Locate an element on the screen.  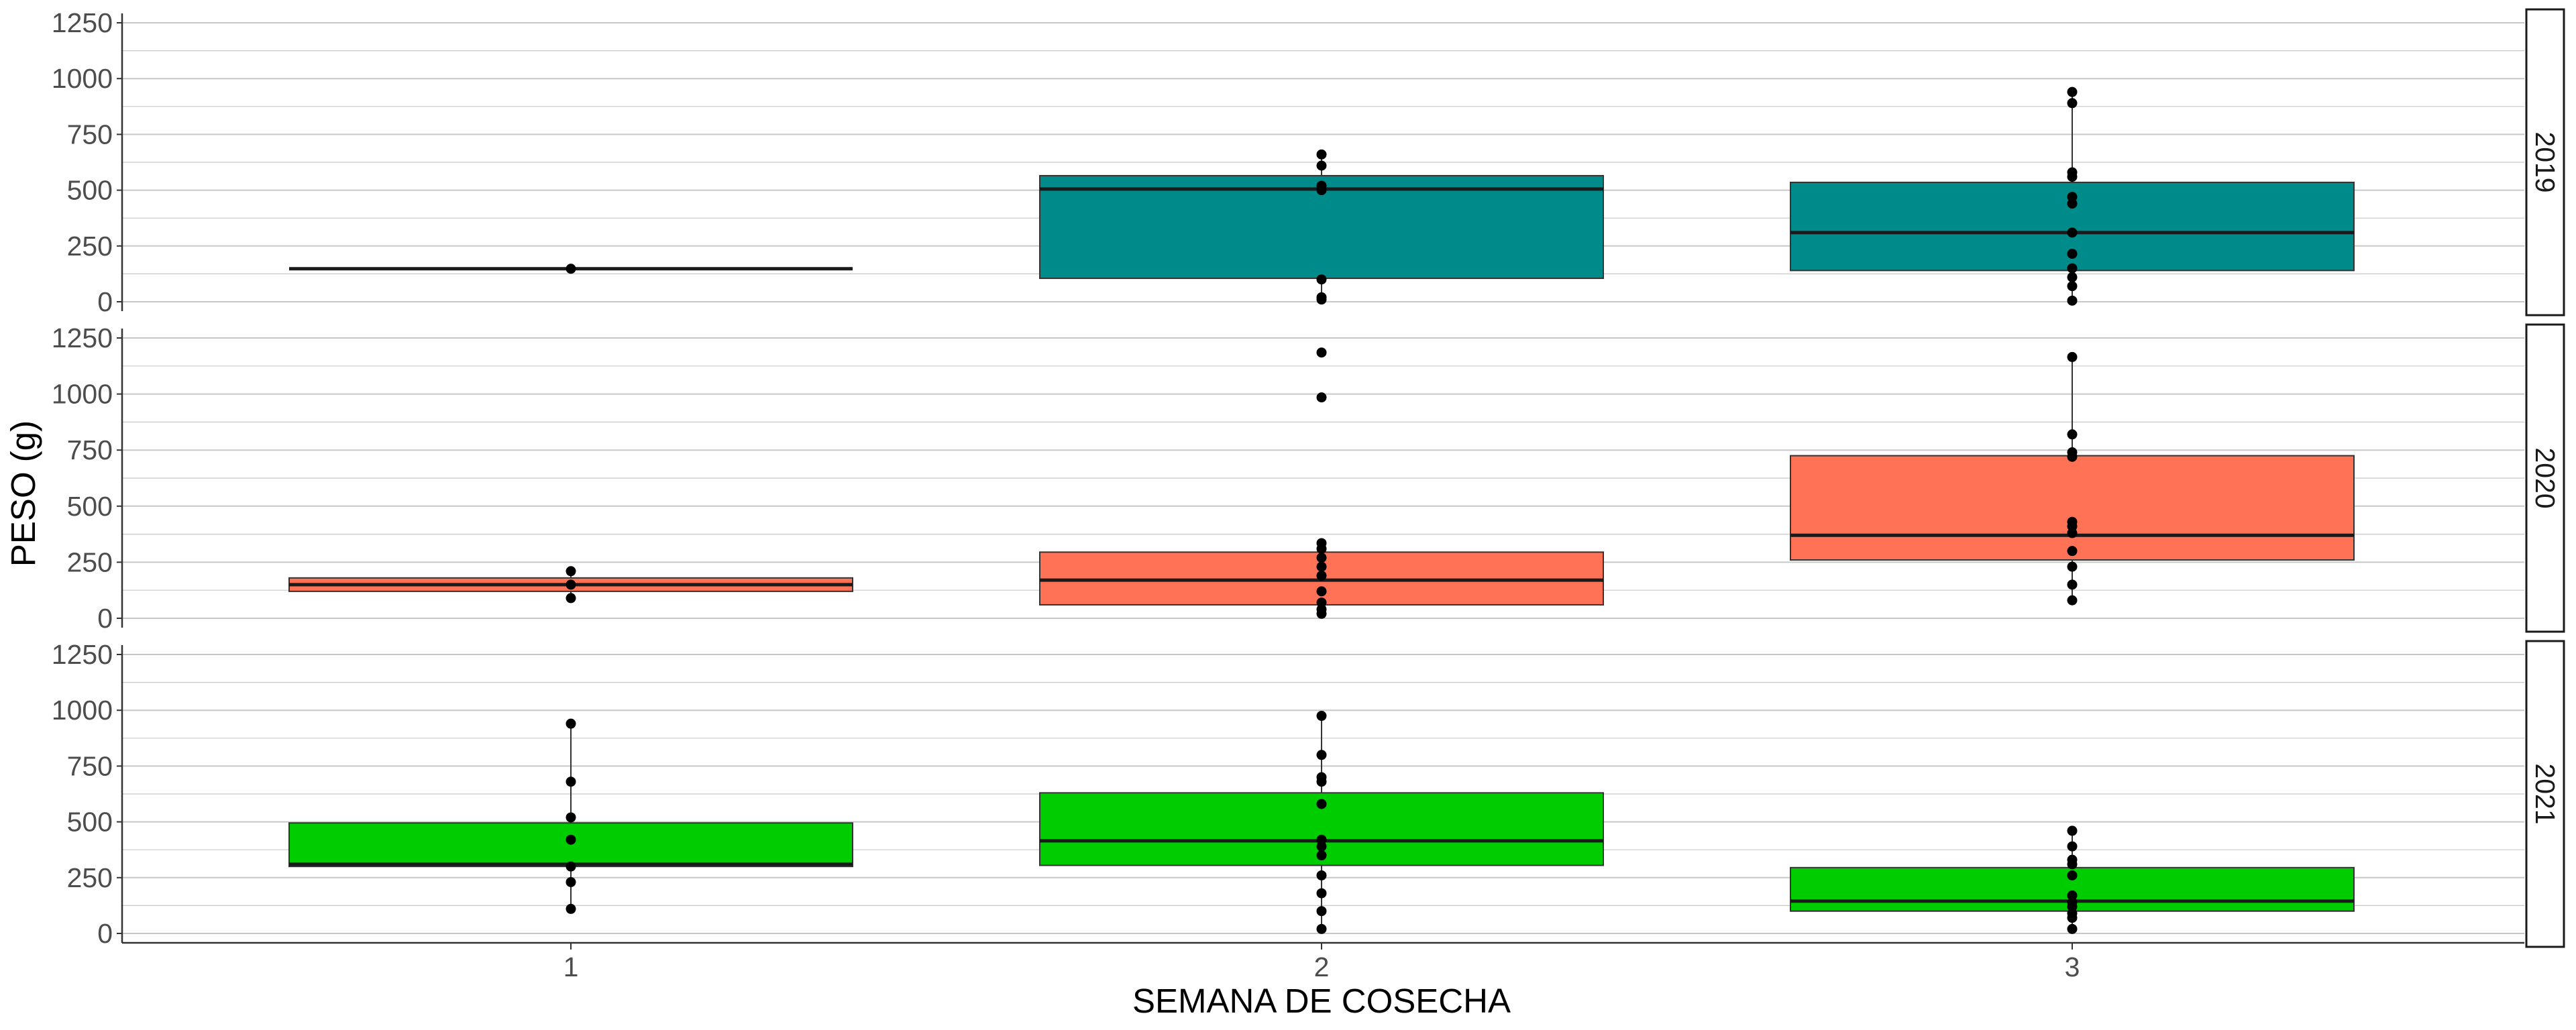
x-tick-label: 2 is located at coordinates (1322, 967).